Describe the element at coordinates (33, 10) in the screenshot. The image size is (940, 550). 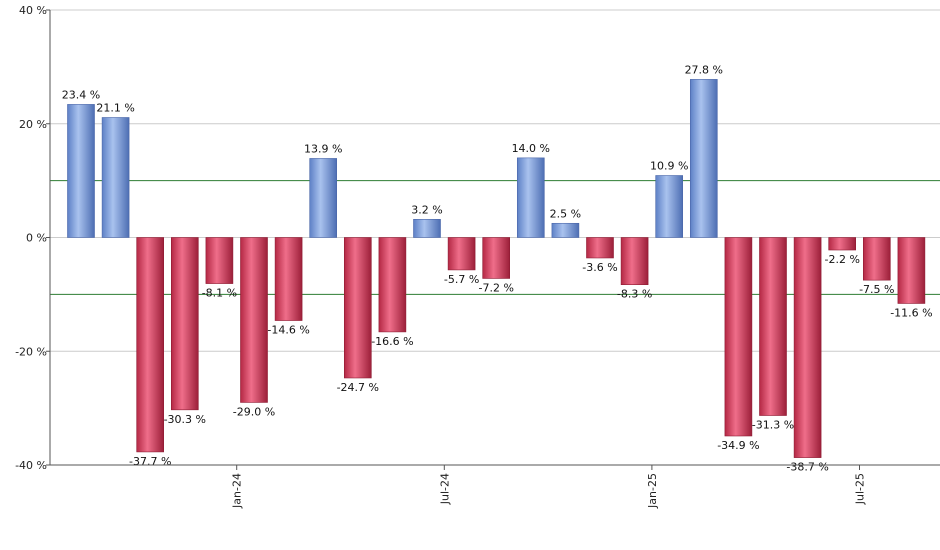
I see `y-tick-label: 40 %` at that location.